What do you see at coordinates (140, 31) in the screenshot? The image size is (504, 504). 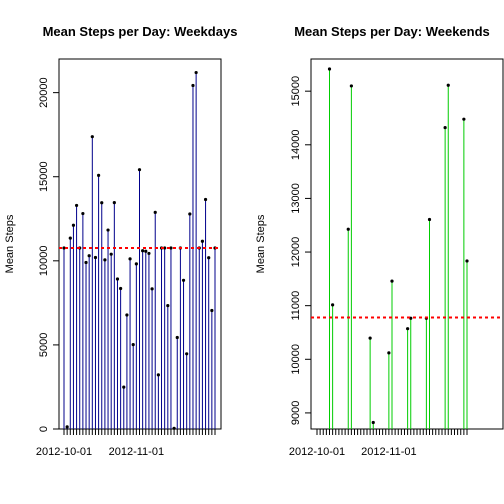 I see `weekdays-title: Mean Steps per Day: Weekdays` at bounding box center [140, 31].